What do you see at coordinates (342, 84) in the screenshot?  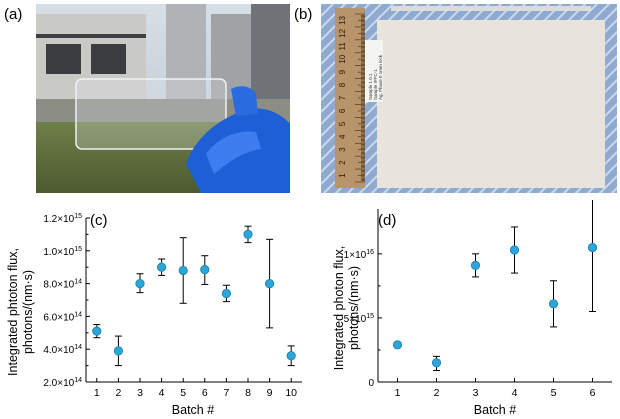 I see `ruler-number: 8` at bounding box center [342, 84].